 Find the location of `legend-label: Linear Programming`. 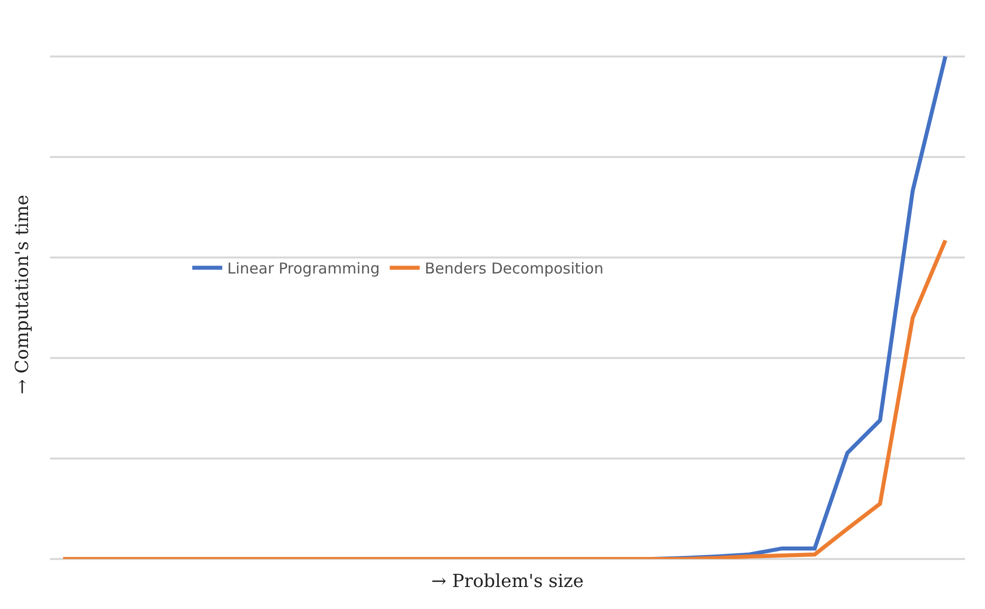

legend-label: Linear Programming is located at coordinates (303, 269).